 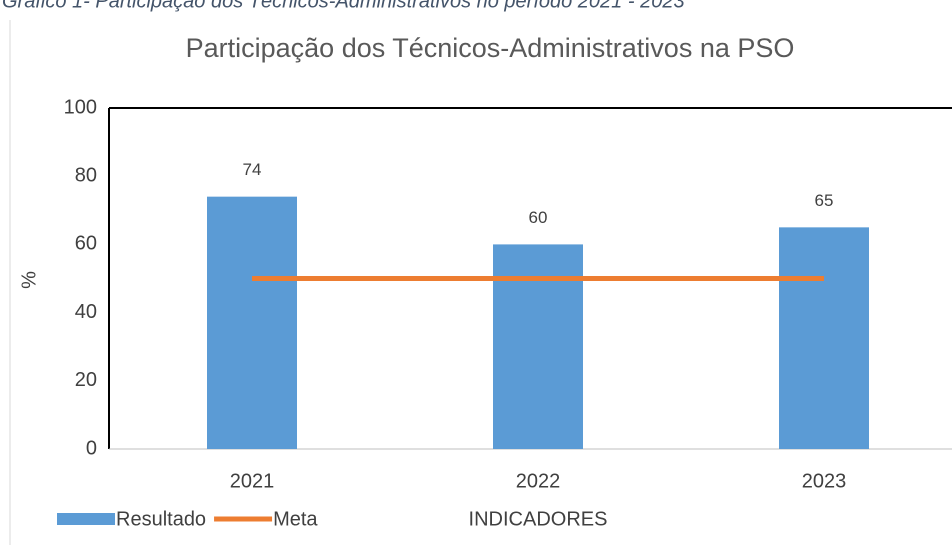 What do you see at coordinates (824, 481) in the screenshot?
I see `x-tick-label: 2023` at bounding box center [824, 481].